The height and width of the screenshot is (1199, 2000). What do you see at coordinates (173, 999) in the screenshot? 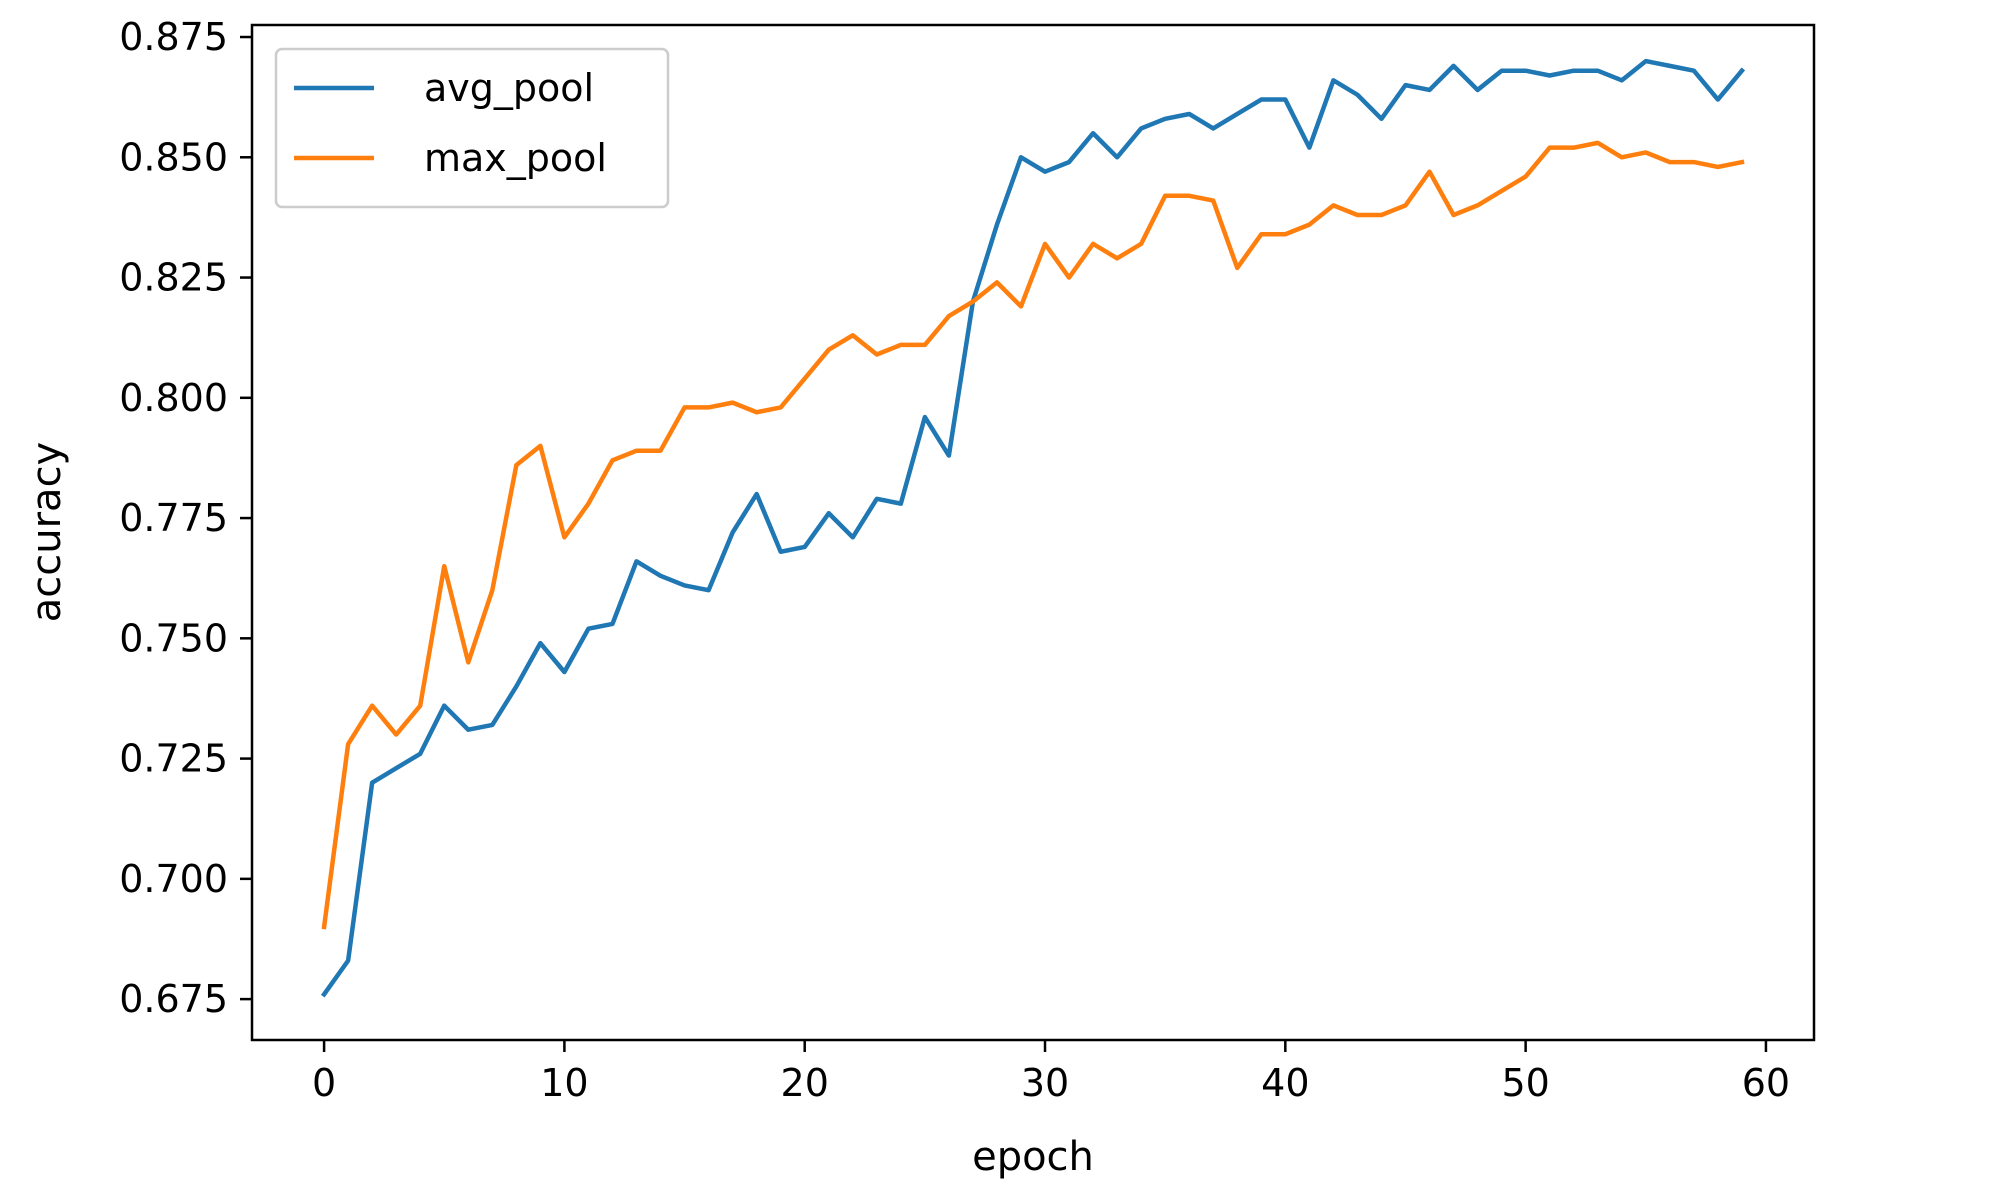
I see `y-tick-label: 0.675` at bounding box center [173, 999].